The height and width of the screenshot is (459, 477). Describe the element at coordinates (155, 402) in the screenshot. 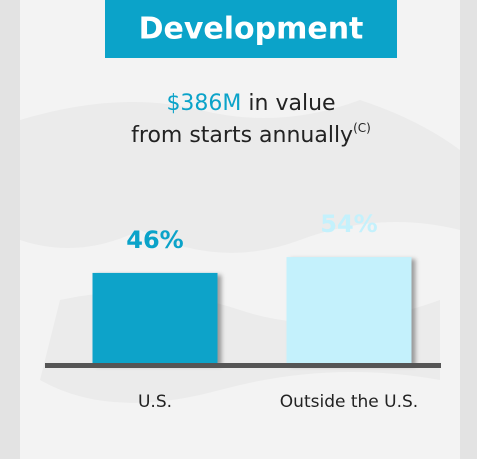

I see `category-label: U.S.` at that location.